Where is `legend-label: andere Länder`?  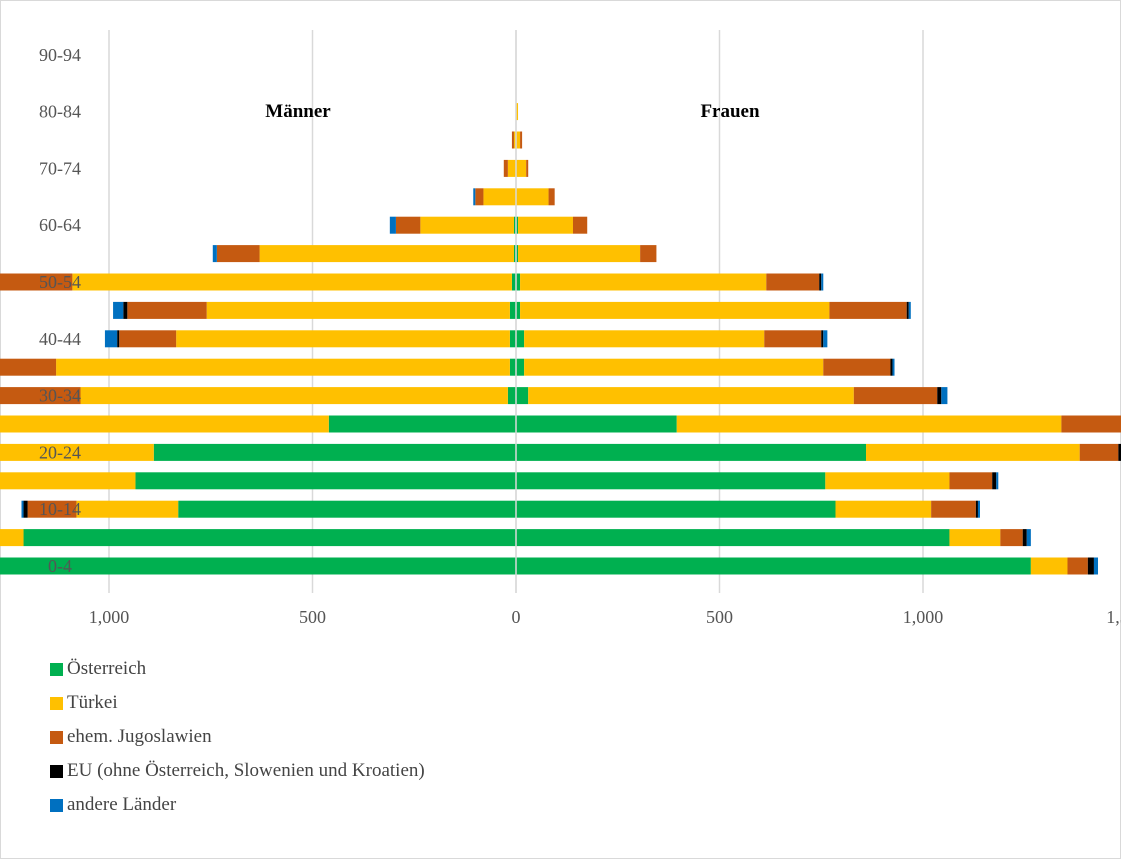
legend-label: andere Länder is located at coordinates (122, 804).